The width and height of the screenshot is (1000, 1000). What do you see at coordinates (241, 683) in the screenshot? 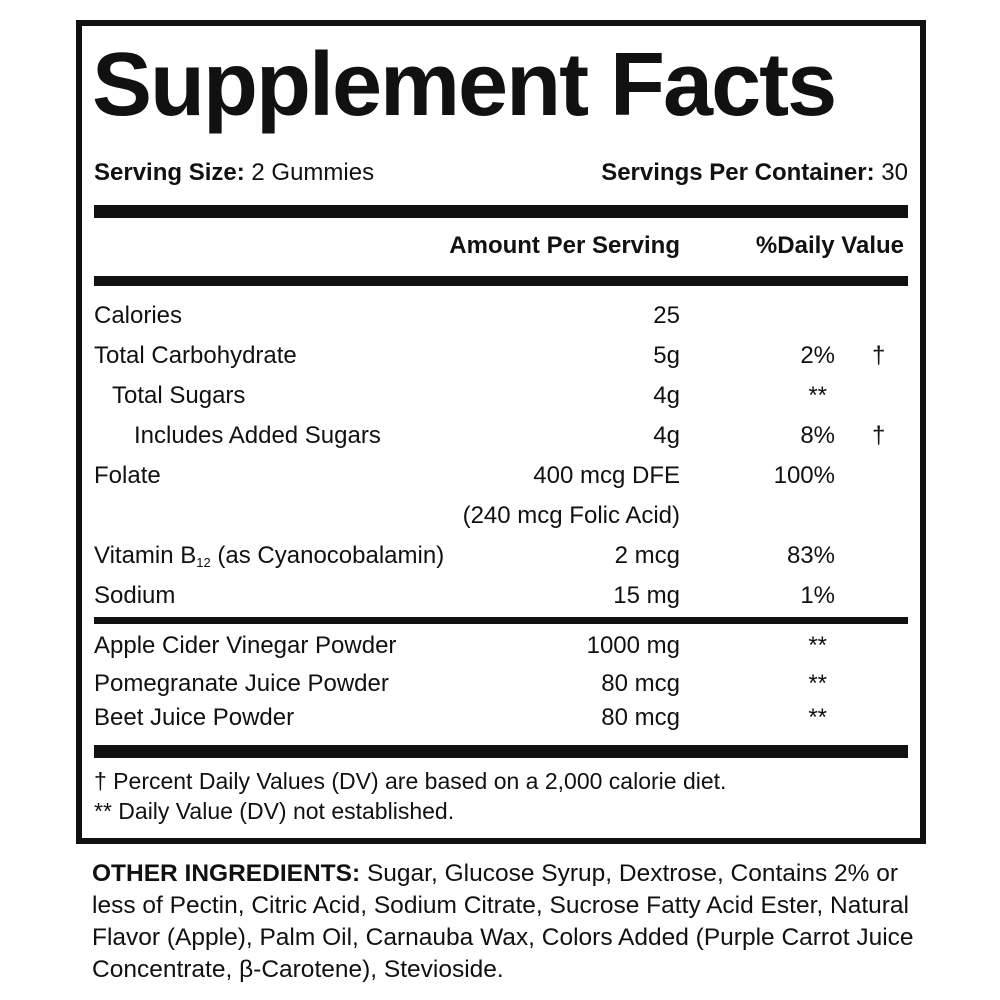
I see `ingredient-name: Pomegranate Juice Powder` at bounding box center [241, 683].